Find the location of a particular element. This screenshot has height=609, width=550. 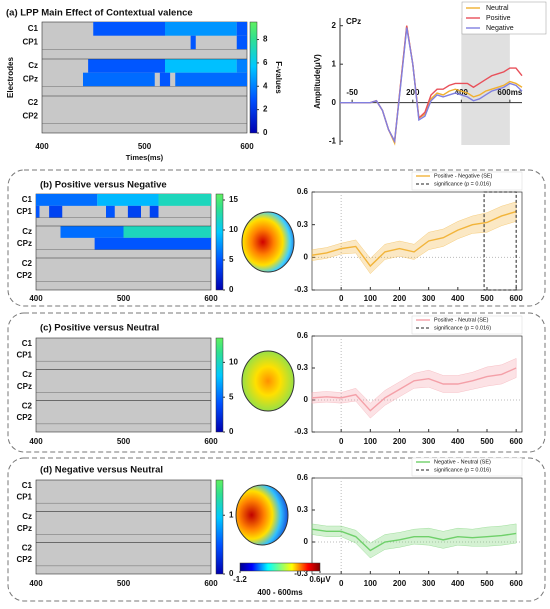

colorbar-tick-label: 2 is located at coordinates (265, 109).